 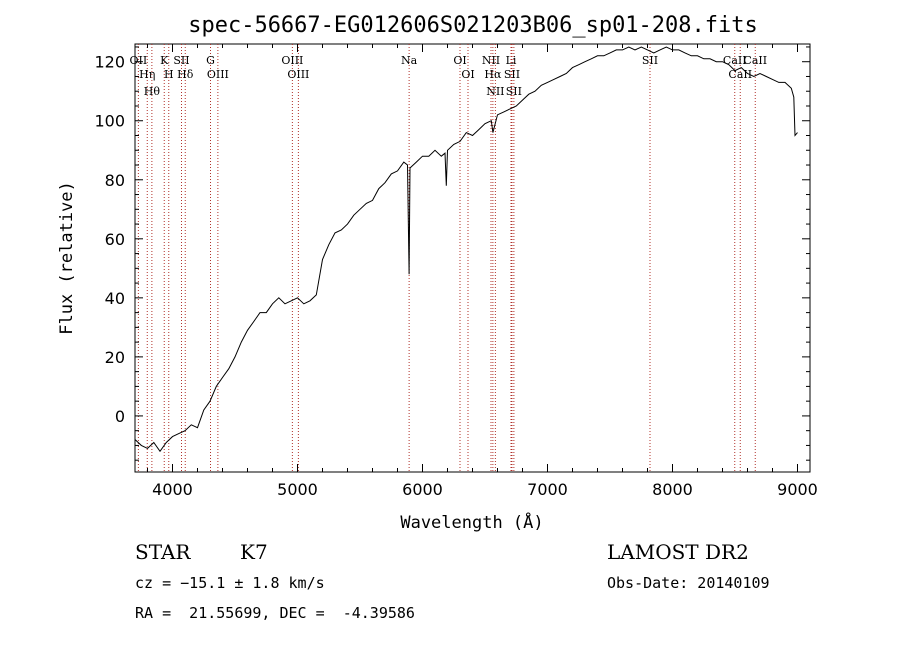 I want to click on y-tick-label: 120, so click(x=109, y=62).